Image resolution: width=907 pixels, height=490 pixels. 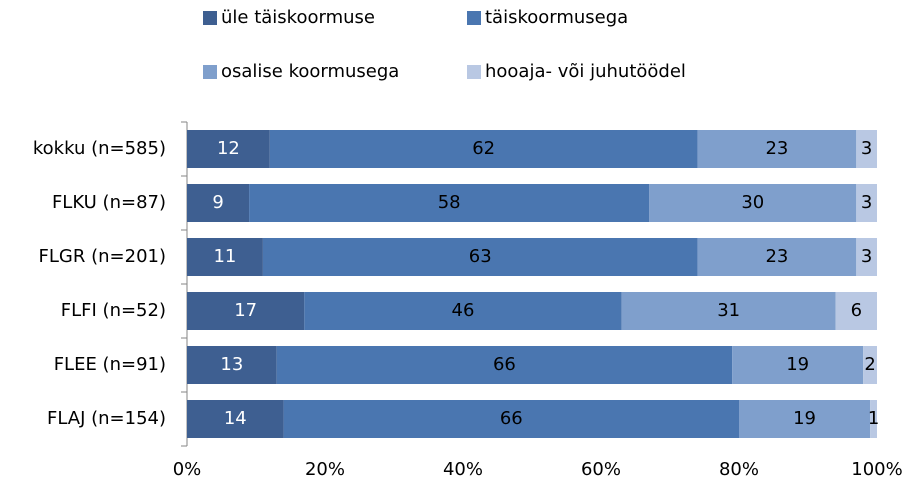 I want to click on y-tick-label: FLEE (n=91), so click(x=110, y=364).